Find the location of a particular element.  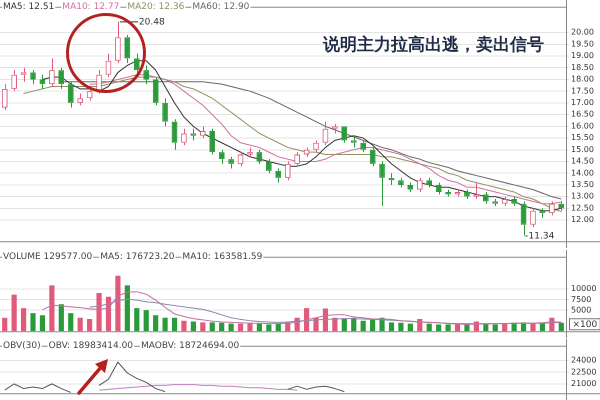

annotation: OBV(30) is located at coordinates (22, 346).